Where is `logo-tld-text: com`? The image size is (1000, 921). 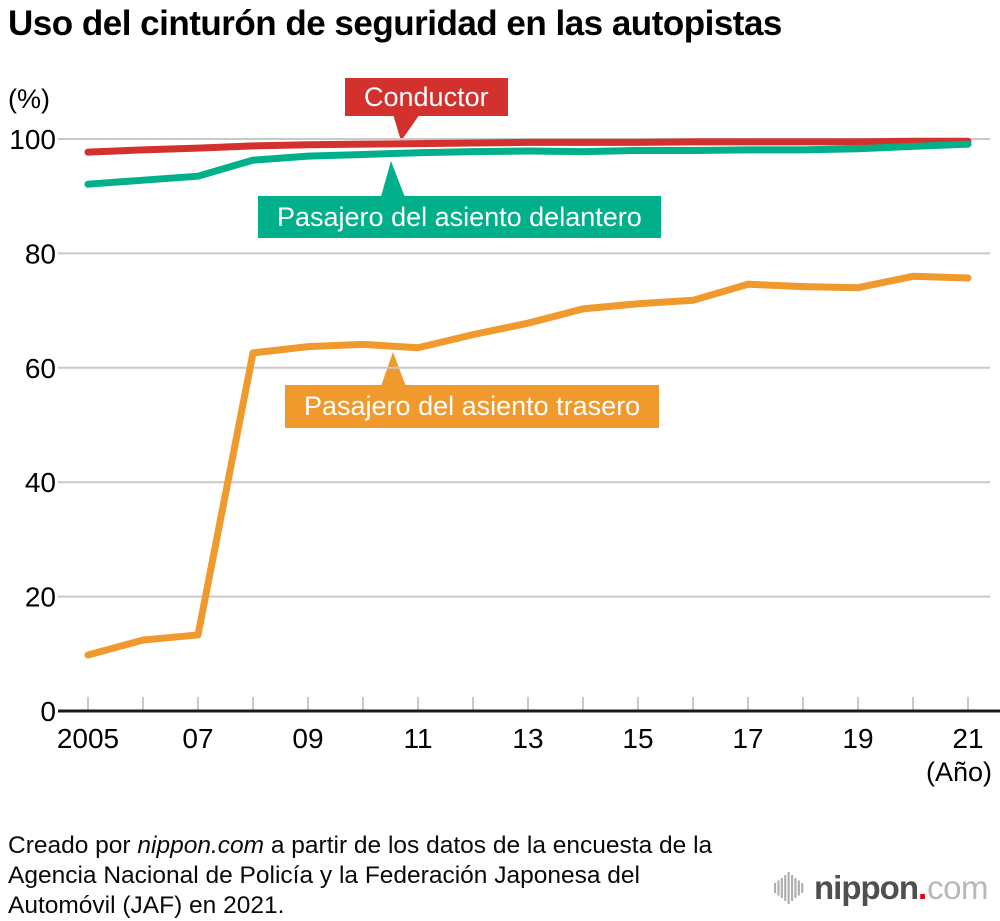 logo-tld-text: com is located at coordinates (957, 887).